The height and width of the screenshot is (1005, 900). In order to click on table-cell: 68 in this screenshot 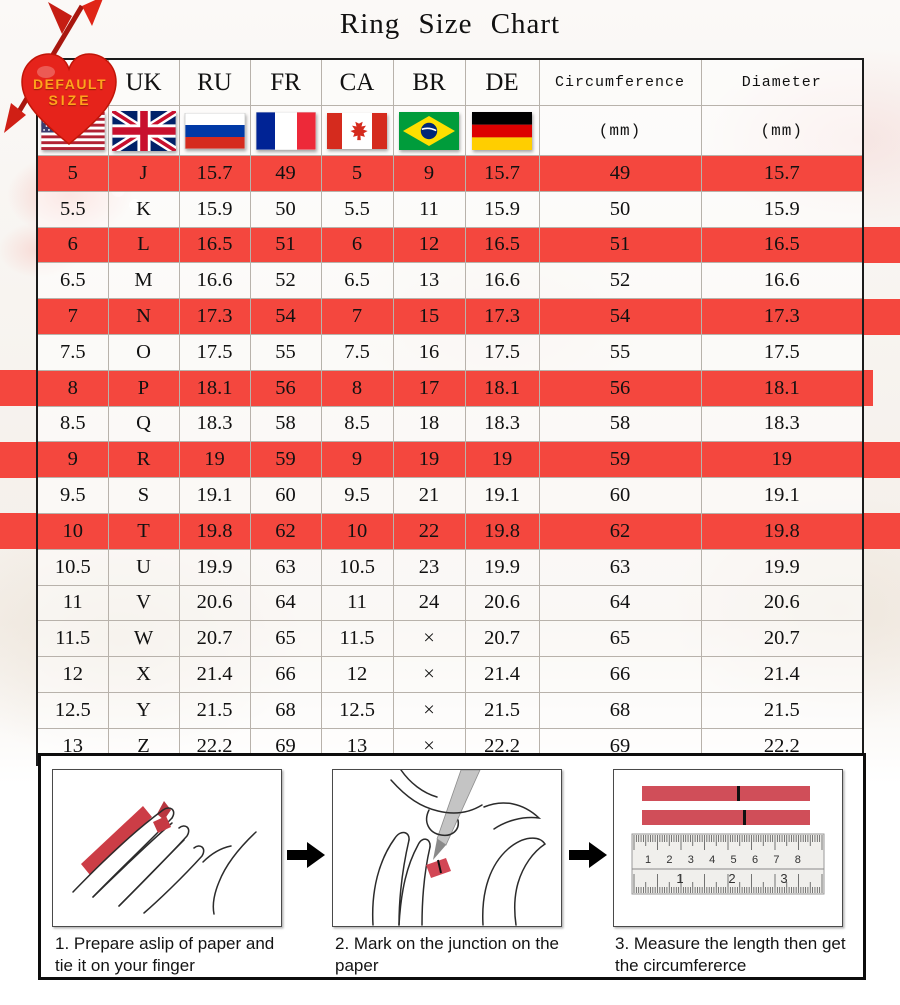, I will do `click(285, 710)`.